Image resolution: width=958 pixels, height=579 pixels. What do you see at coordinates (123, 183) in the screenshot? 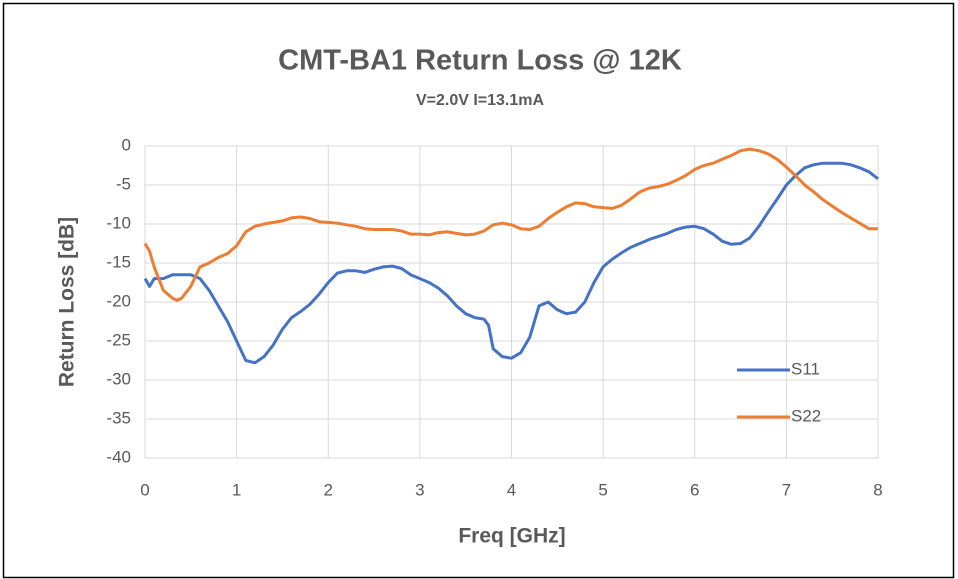
I see `y-tick-label: -5` at bounding box center [123, 183].